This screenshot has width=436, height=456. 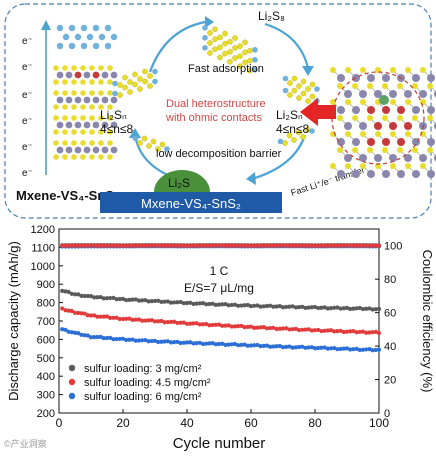 I want to click on top-species: Li₂S₈, so click(x=271, y=16).